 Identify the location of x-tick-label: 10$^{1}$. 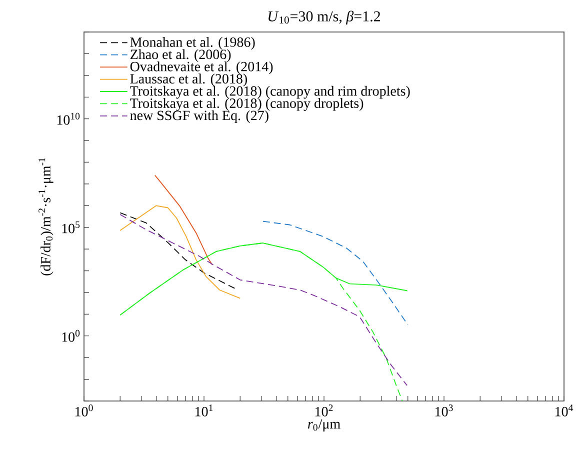
(204, 410).